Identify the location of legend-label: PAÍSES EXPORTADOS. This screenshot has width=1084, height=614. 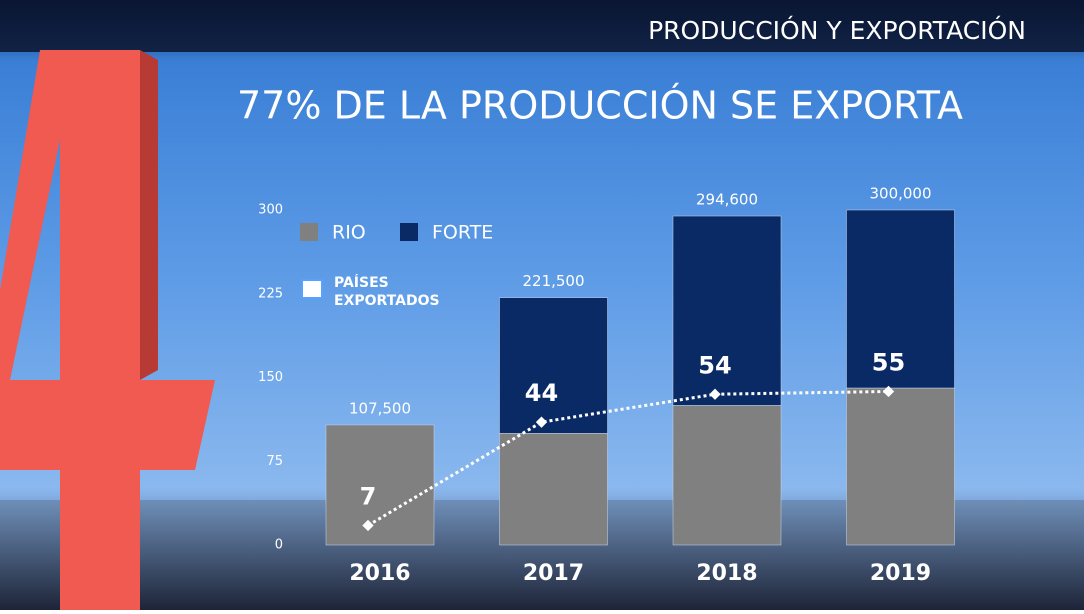
(387, 292).